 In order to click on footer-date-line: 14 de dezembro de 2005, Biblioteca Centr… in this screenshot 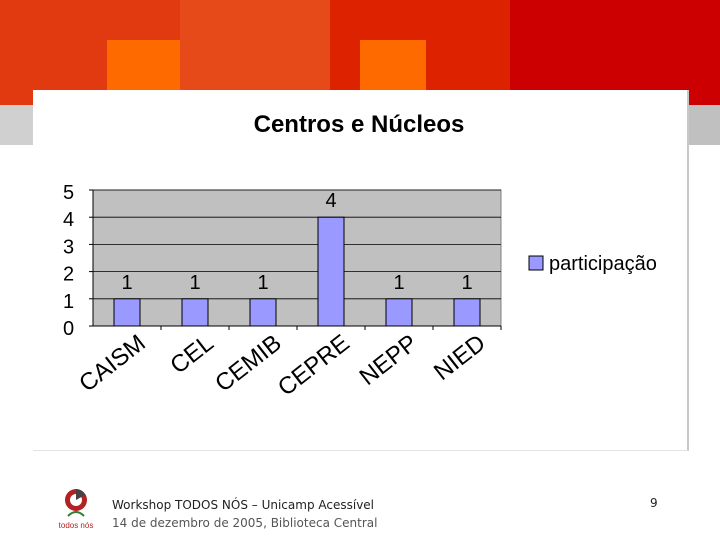, I will do `click(245, 523)`.